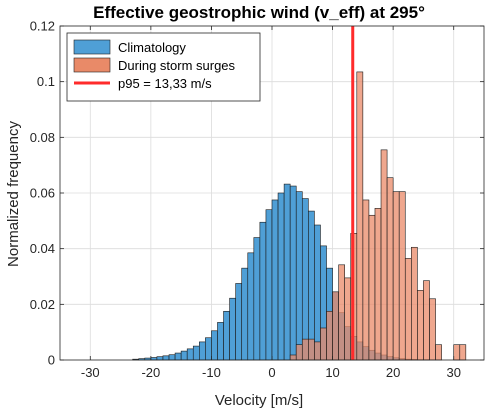 Image resolution: width=498 pixels, height=413 pixels. What do you see at coordinates (42, 26) in the screenshot?
I see `y-tick-label-6: 0.12` at bounding box center [42, 26].